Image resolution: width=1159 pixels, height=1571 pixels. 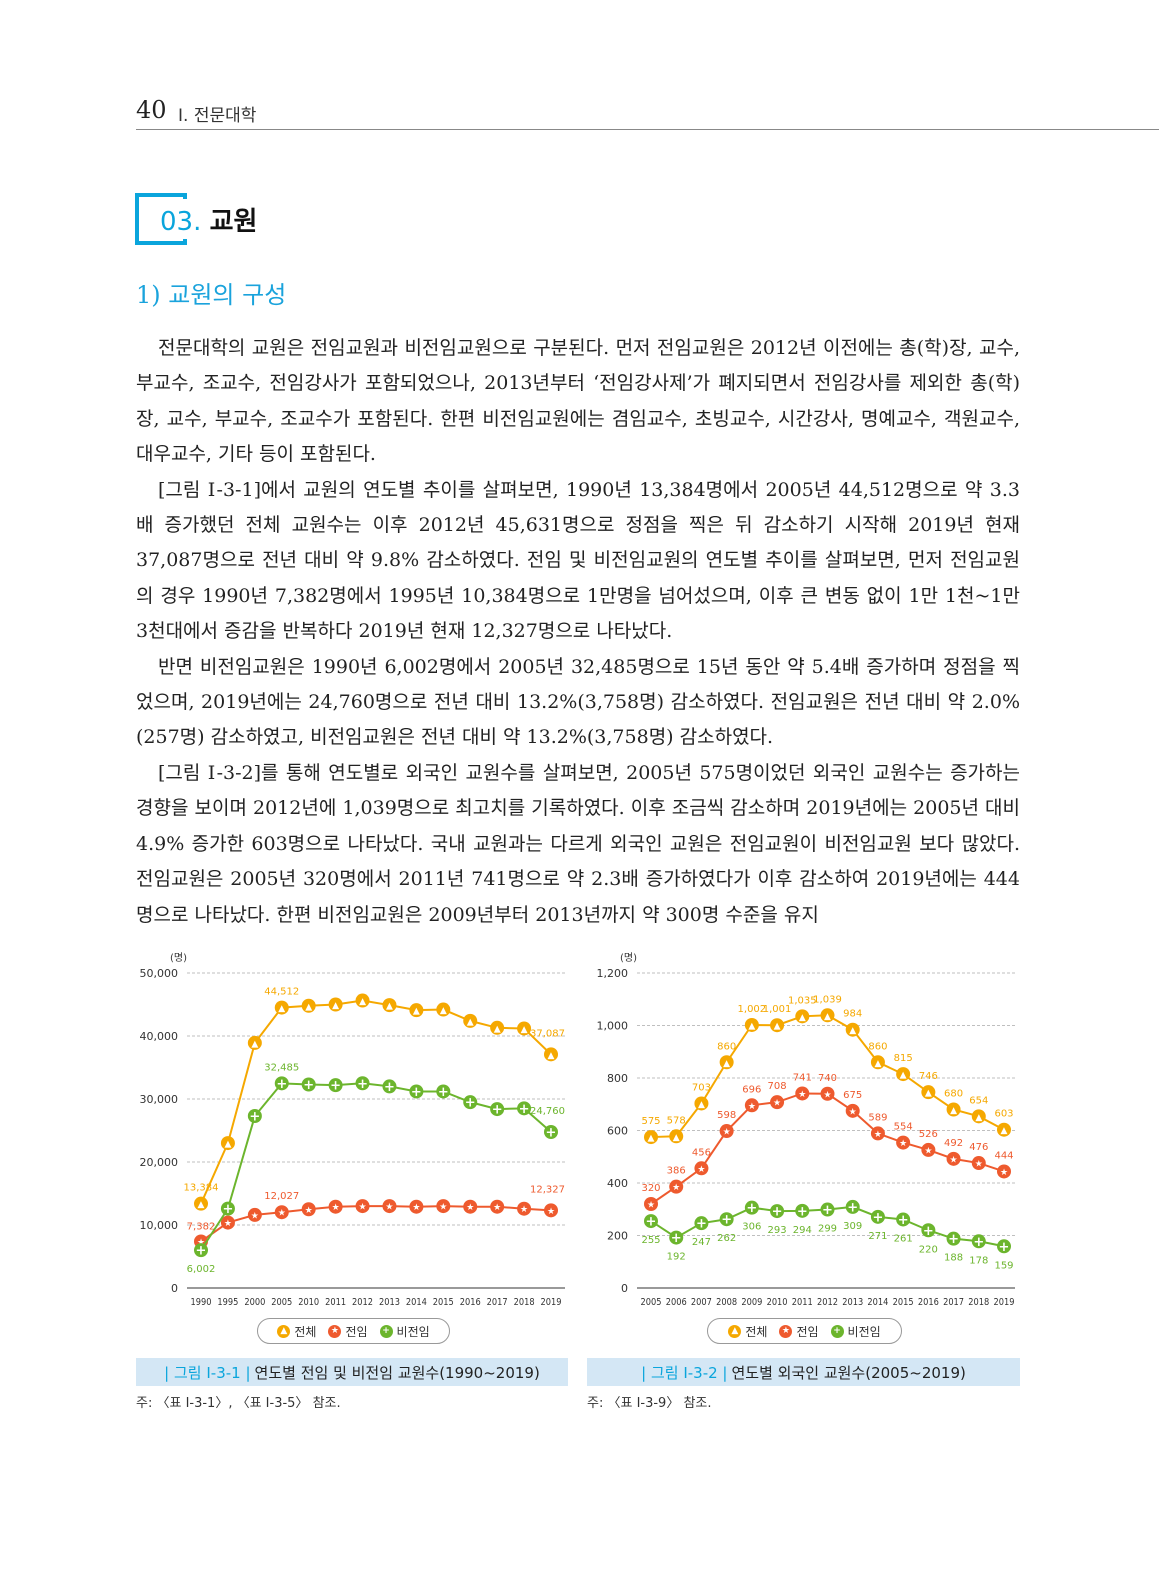 I want to click on data-label: 159, so click(x=1003, y=1265).